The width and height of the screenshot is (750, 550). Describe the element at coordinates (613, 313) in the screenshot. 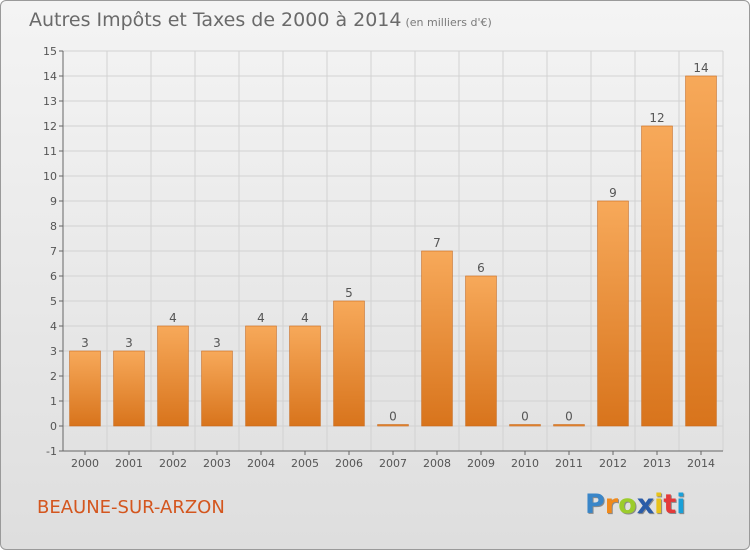

I see `bar-2012` at that location.